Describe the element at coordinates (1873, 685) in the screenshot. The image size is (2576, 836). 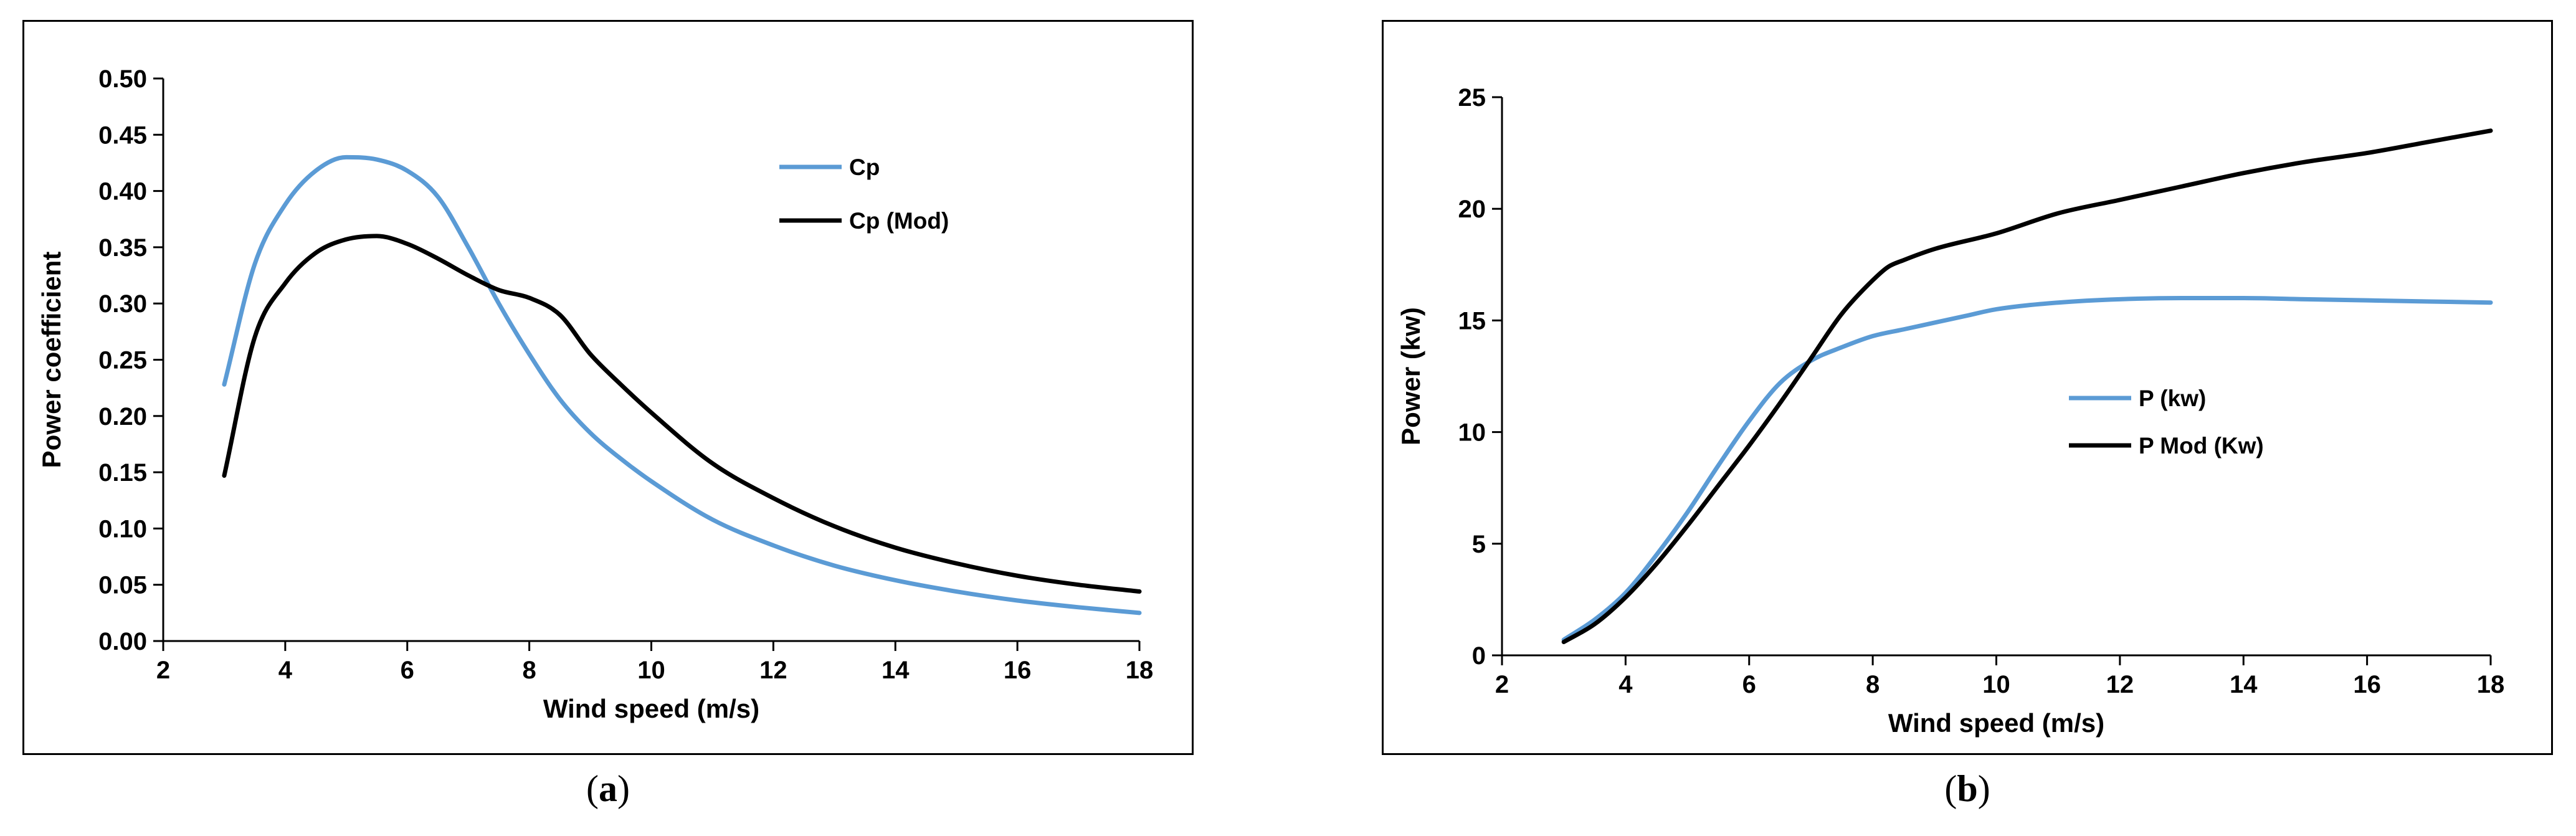
I see `chart-b-x-tick-label: 8` at that location.